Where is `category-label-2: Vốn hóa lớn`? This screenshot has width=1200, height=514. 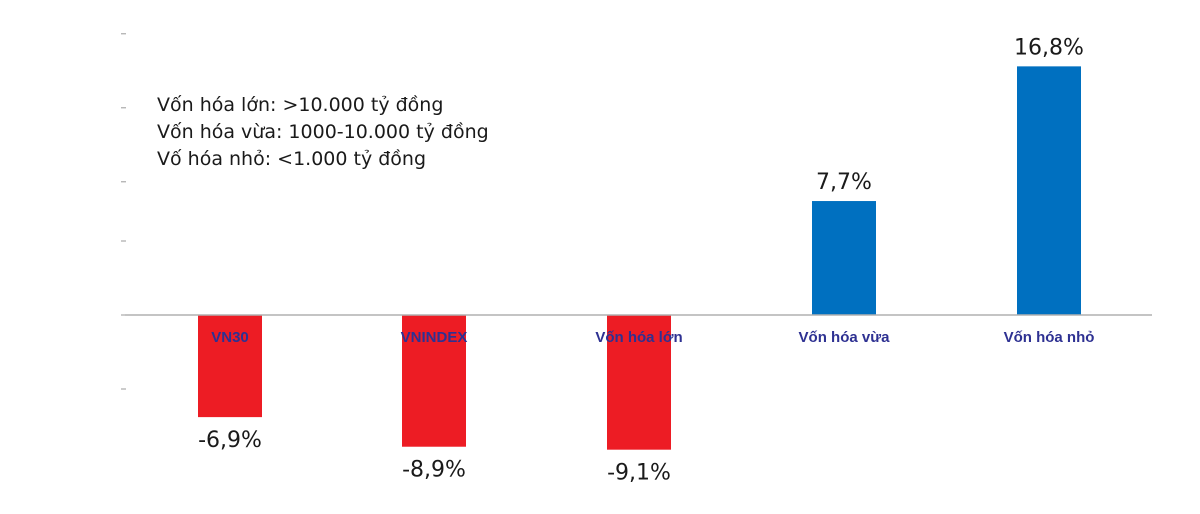
category-label-2: Vốn hóa lớn is located at coordinates (638, 337).